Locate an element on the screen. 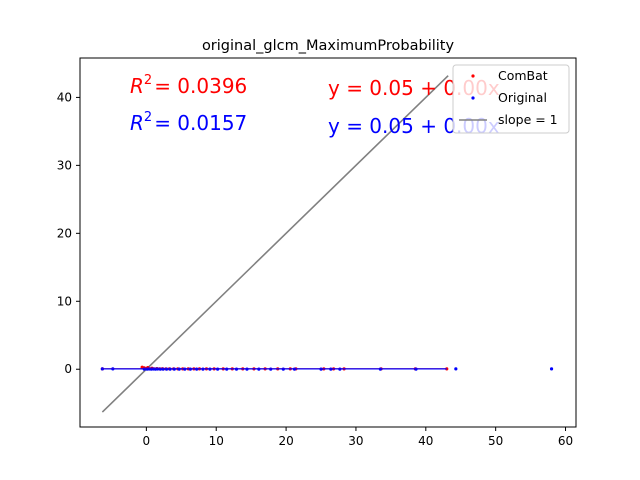  y-tick-label: 40 is located at coordinates (64, 97).